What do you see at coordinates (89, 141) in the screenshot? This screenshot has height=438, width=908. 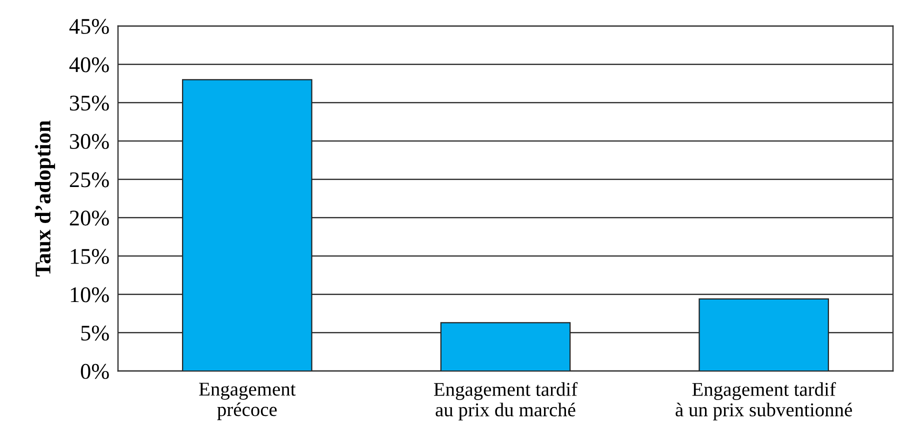 I see `y-tick-label: 30%` at bounding box center [89, 141].